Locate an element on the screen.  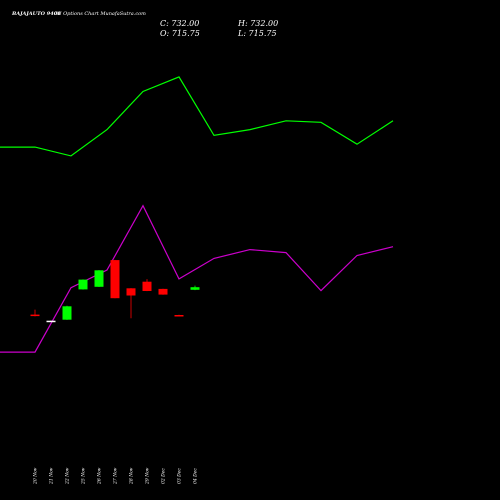
low-label: L: 715.75 is located at coordinates (257, 33).